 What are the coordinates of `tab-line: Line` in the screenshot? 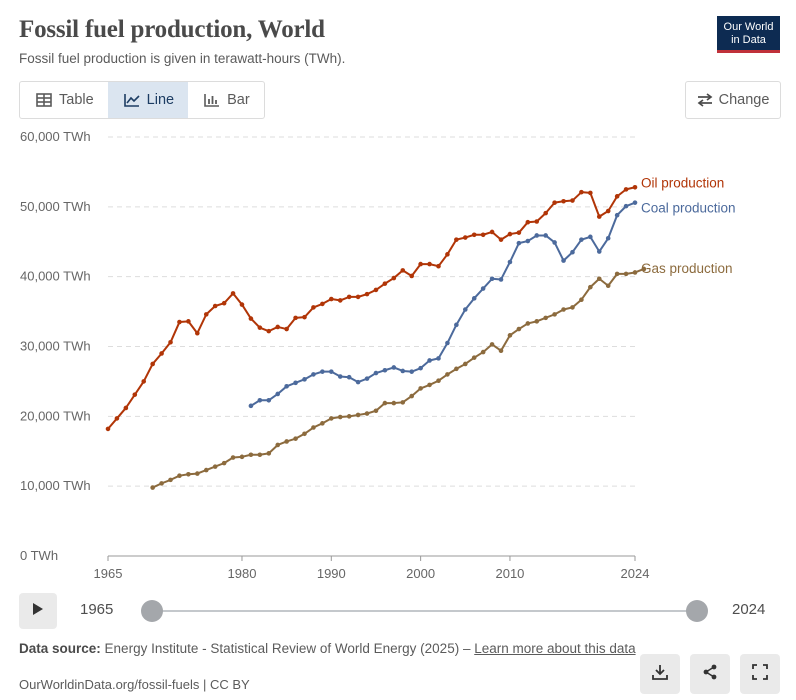 It's located at (148, 100).